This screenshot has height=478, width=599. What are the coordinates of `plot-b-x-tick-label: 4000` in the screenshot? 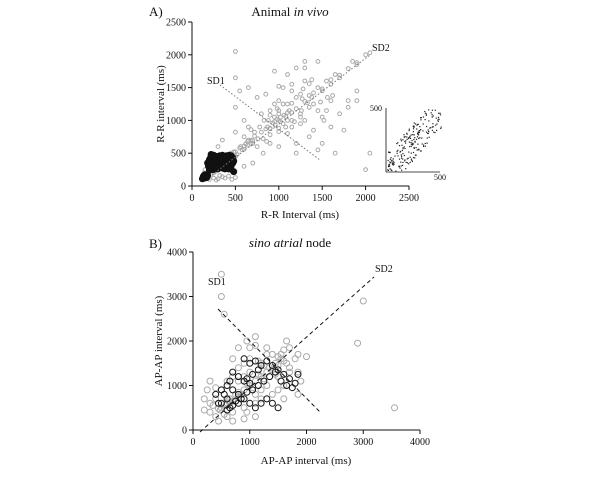 It's located at (420, 442).